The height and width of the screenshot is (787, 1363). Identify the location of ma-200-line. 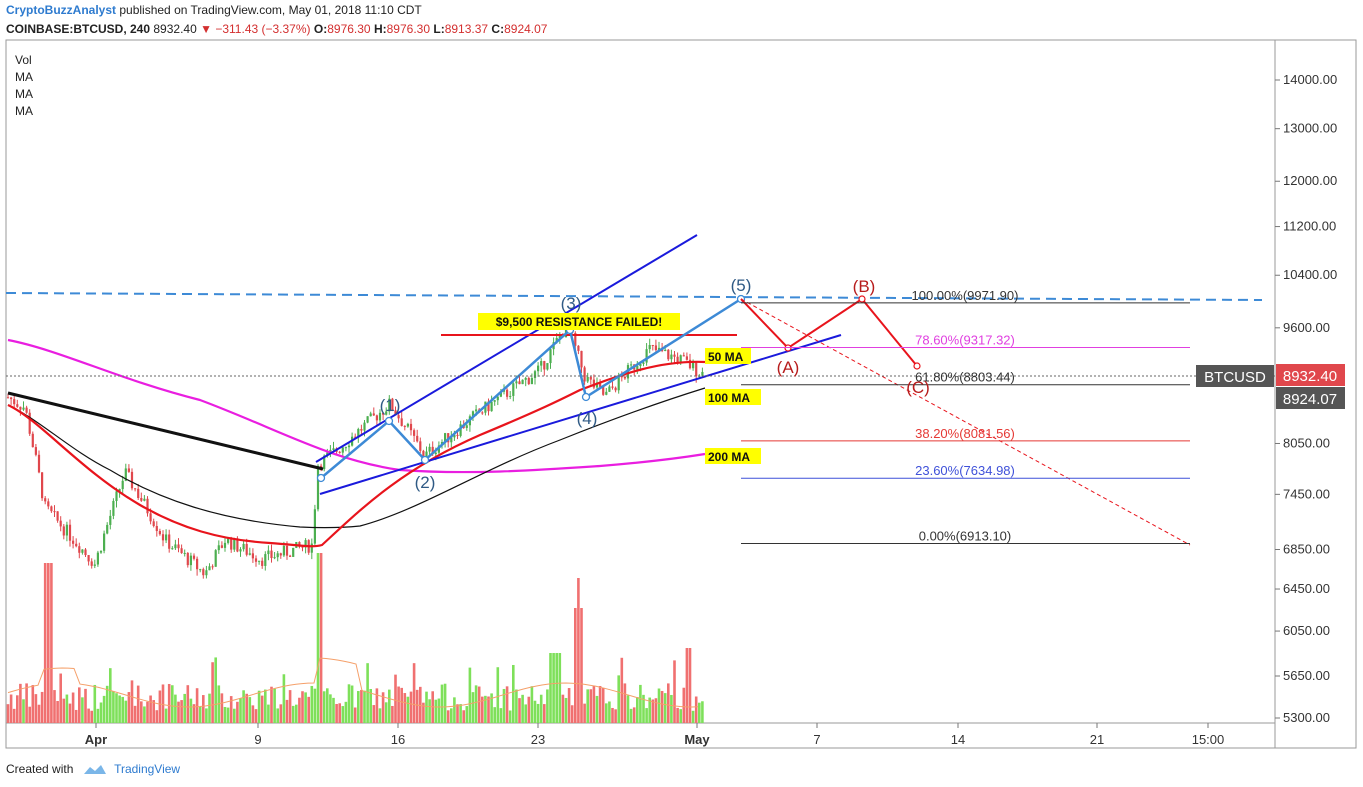
(356, 406).